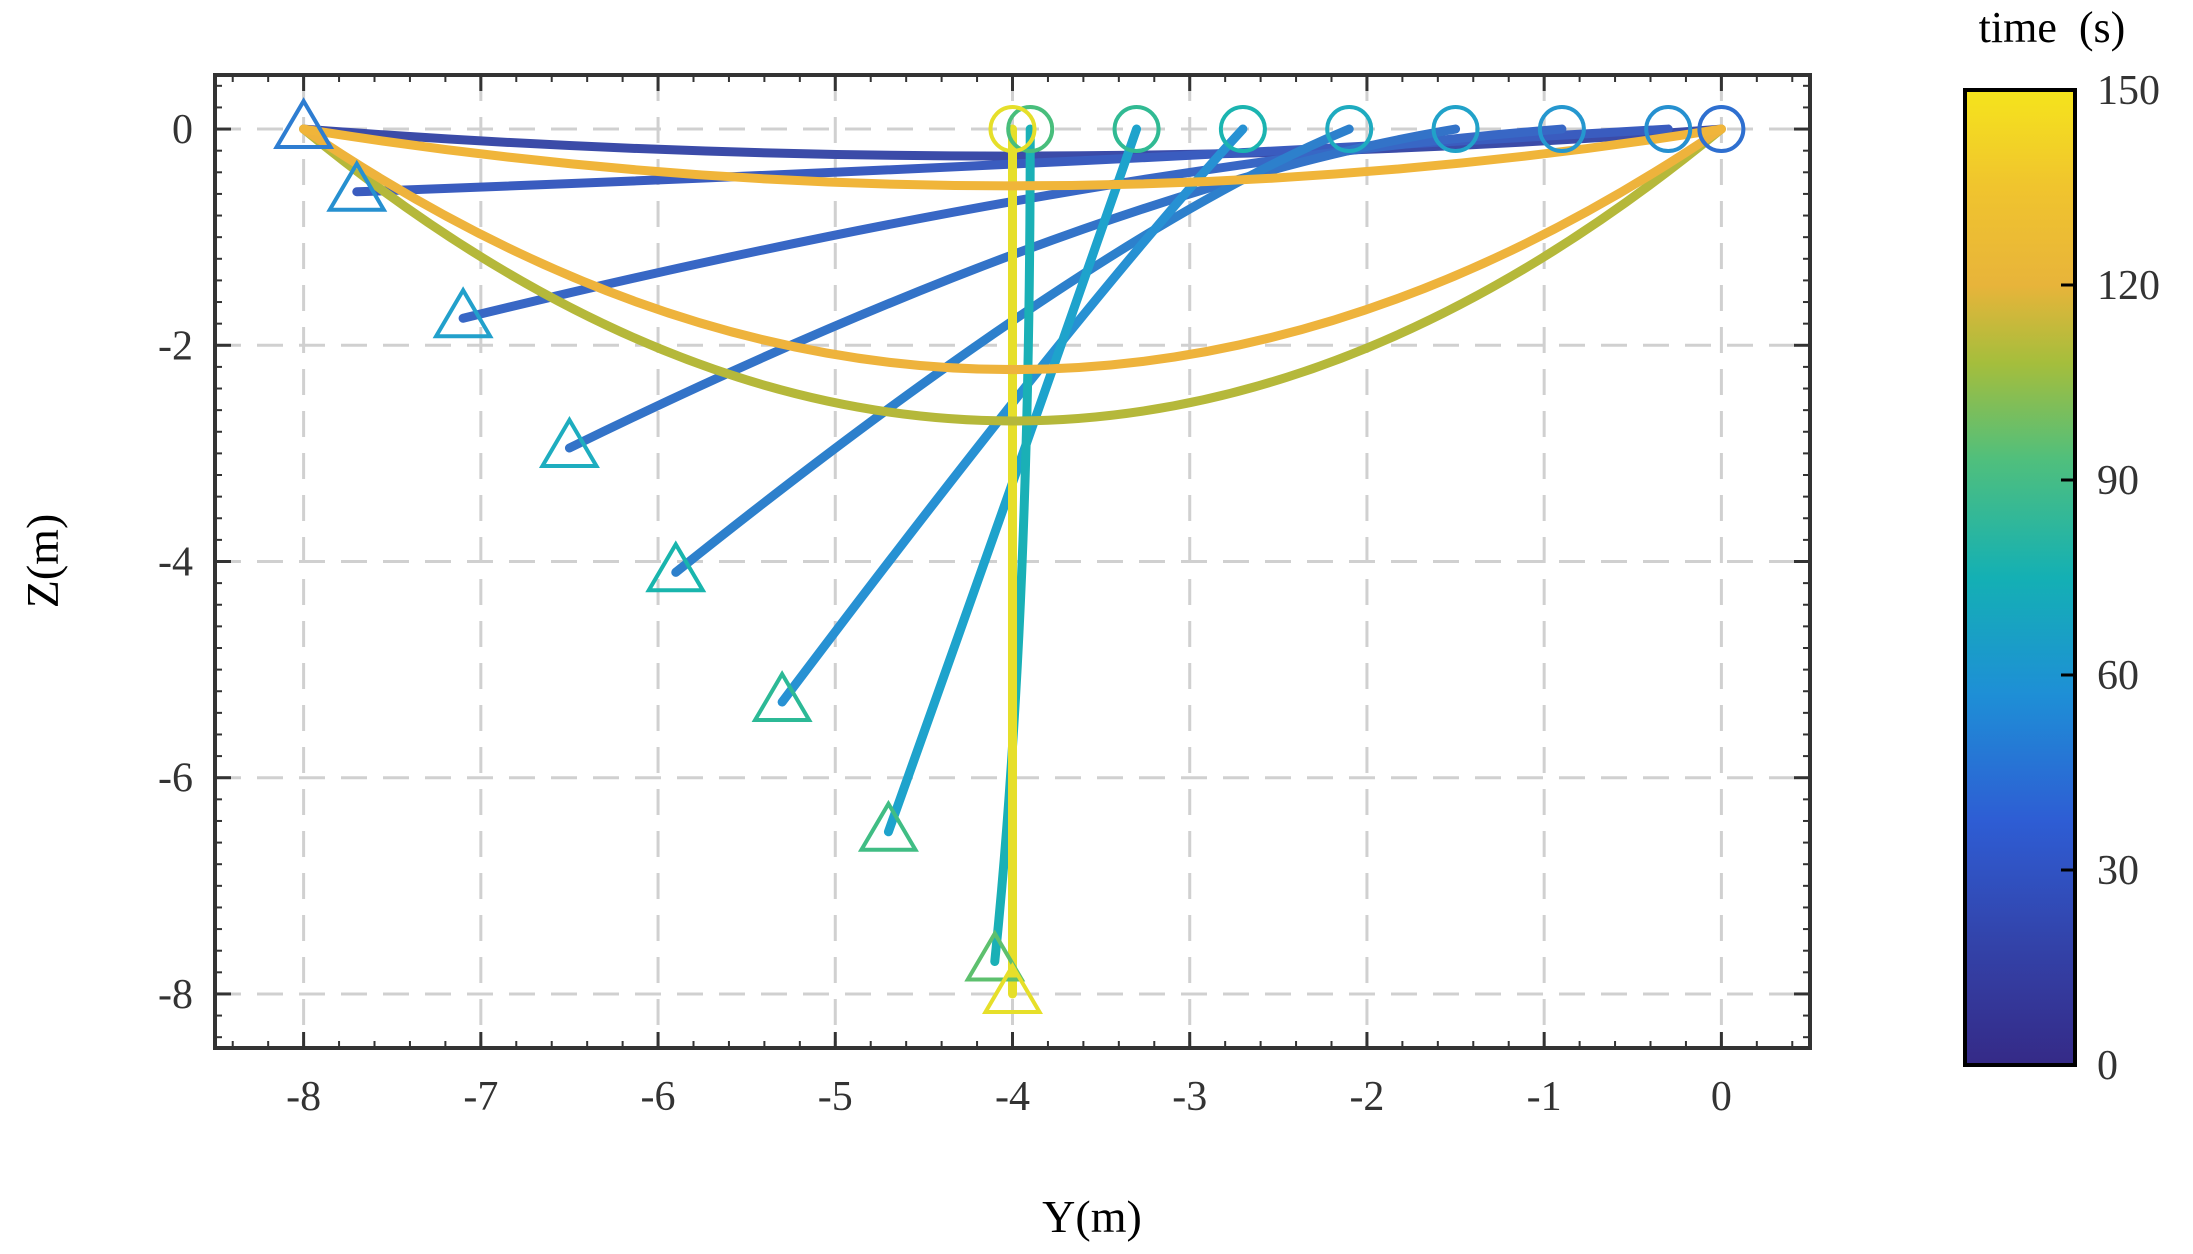  What do you see at coordinates (1366, 1097) in the screenshot?
I see `x-tick-label: -2` at bounding box center [1366, 1097].